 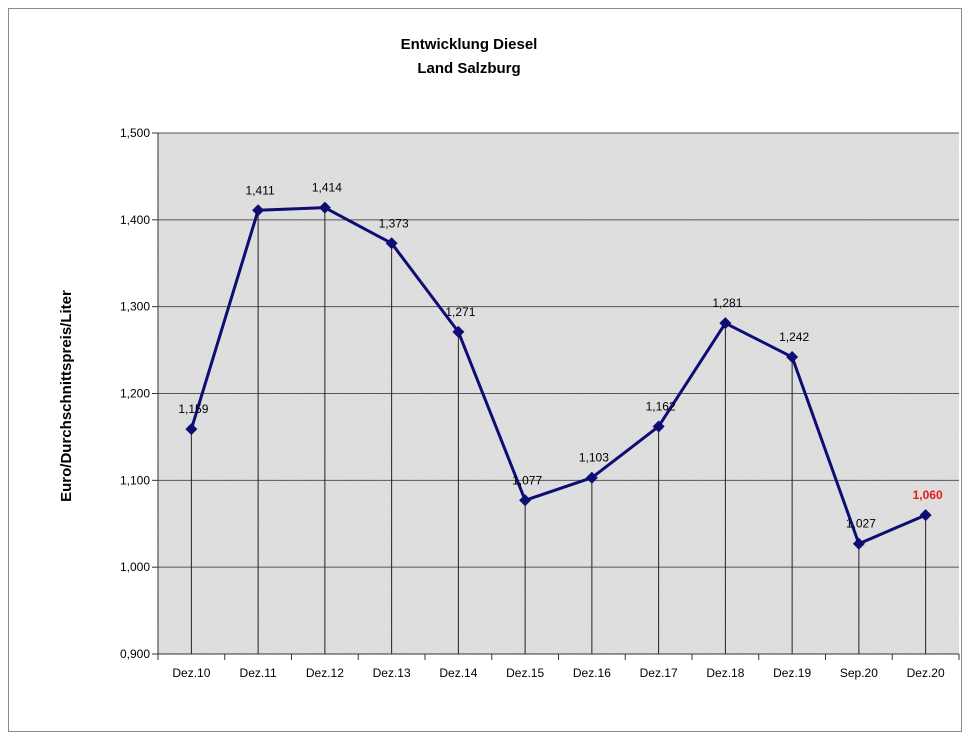 What do you see at coordinates (135, 567) in the screenshot?
I see `y-tick-label: 1,000` at bounding box center [135, 567].